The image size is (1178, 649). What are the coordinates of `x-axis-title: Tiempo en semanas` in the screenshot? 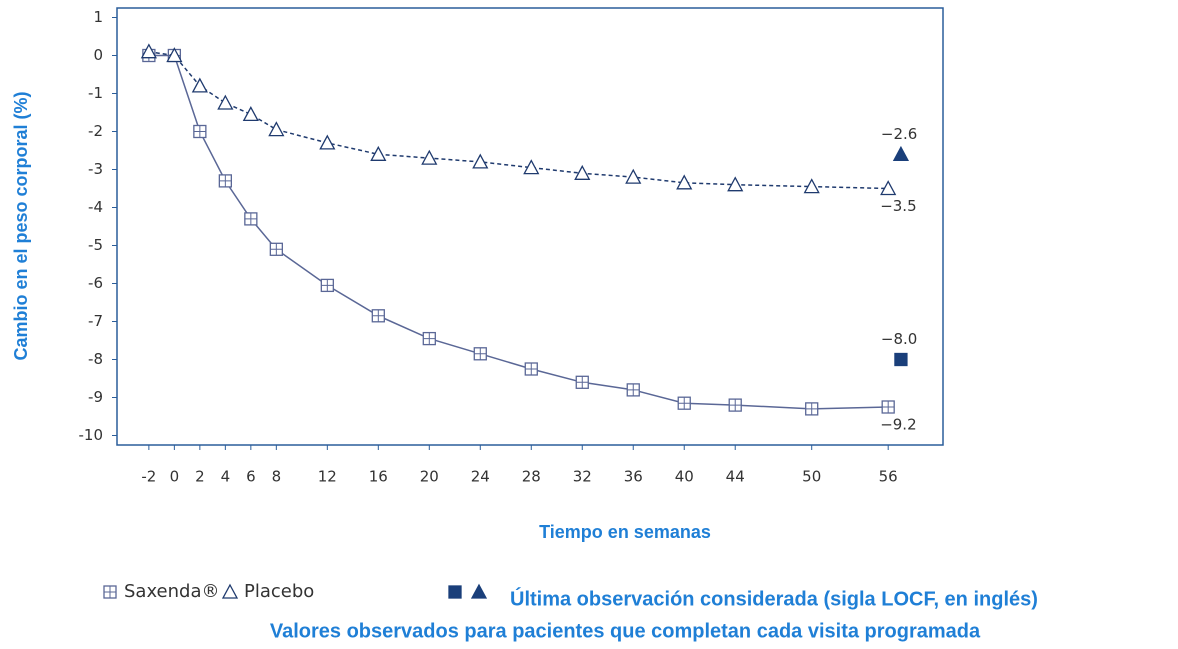 It's located at (625, 532).